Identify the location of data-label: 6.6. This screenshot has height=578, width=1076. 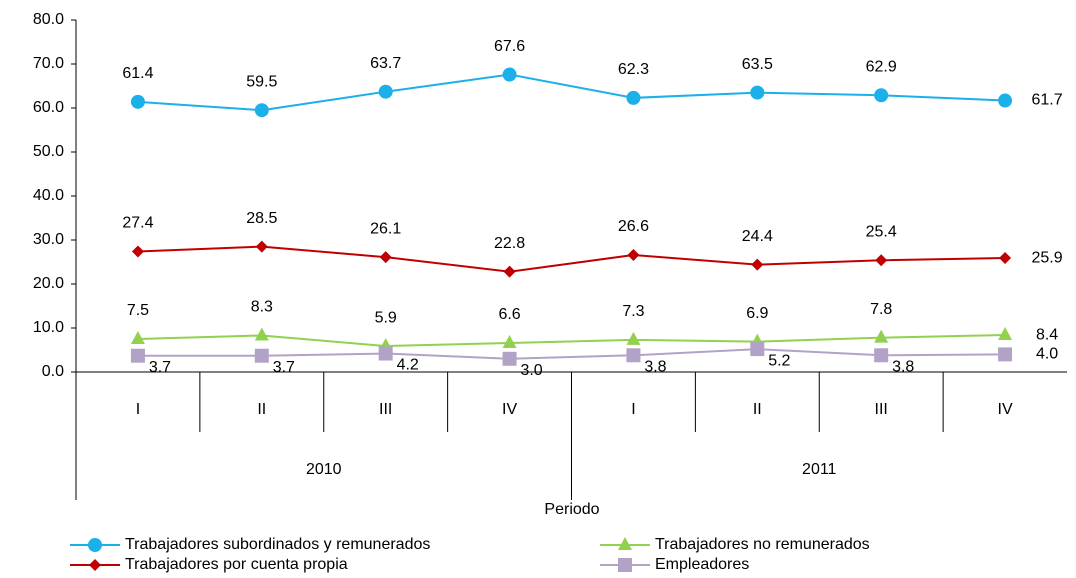
(509, 314).